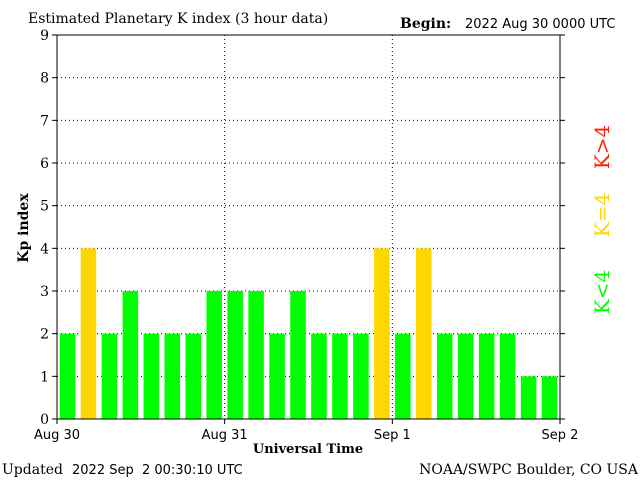  What do you see at coordinates (602, 292) in the screenshot?
I see `legend-below-four: K<4` at bounding box center [602, 292].